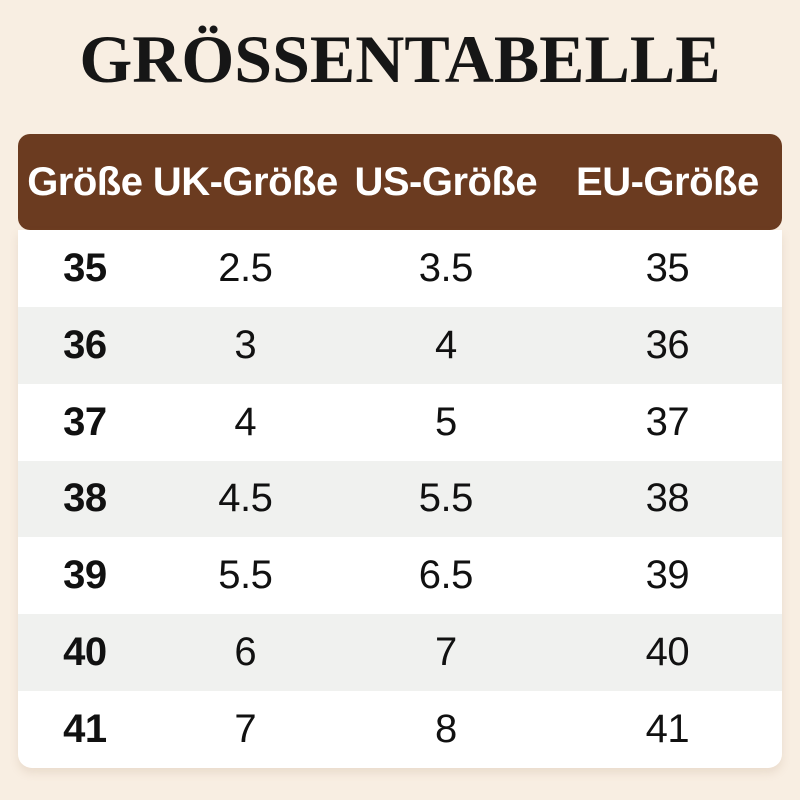  What do you see at coordinates (245, 498) in the screenshot?
I see `cell-uk-groesse: 4.5` at bounding box center [245, 498].